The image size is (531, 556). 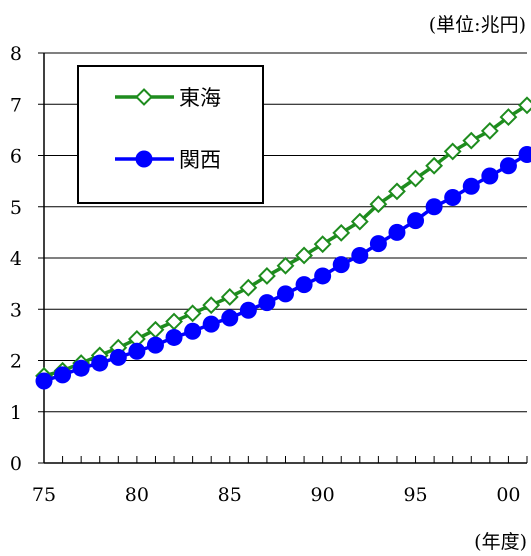 I want to click on y-tick-label: 1, so click(x=16, y=413).